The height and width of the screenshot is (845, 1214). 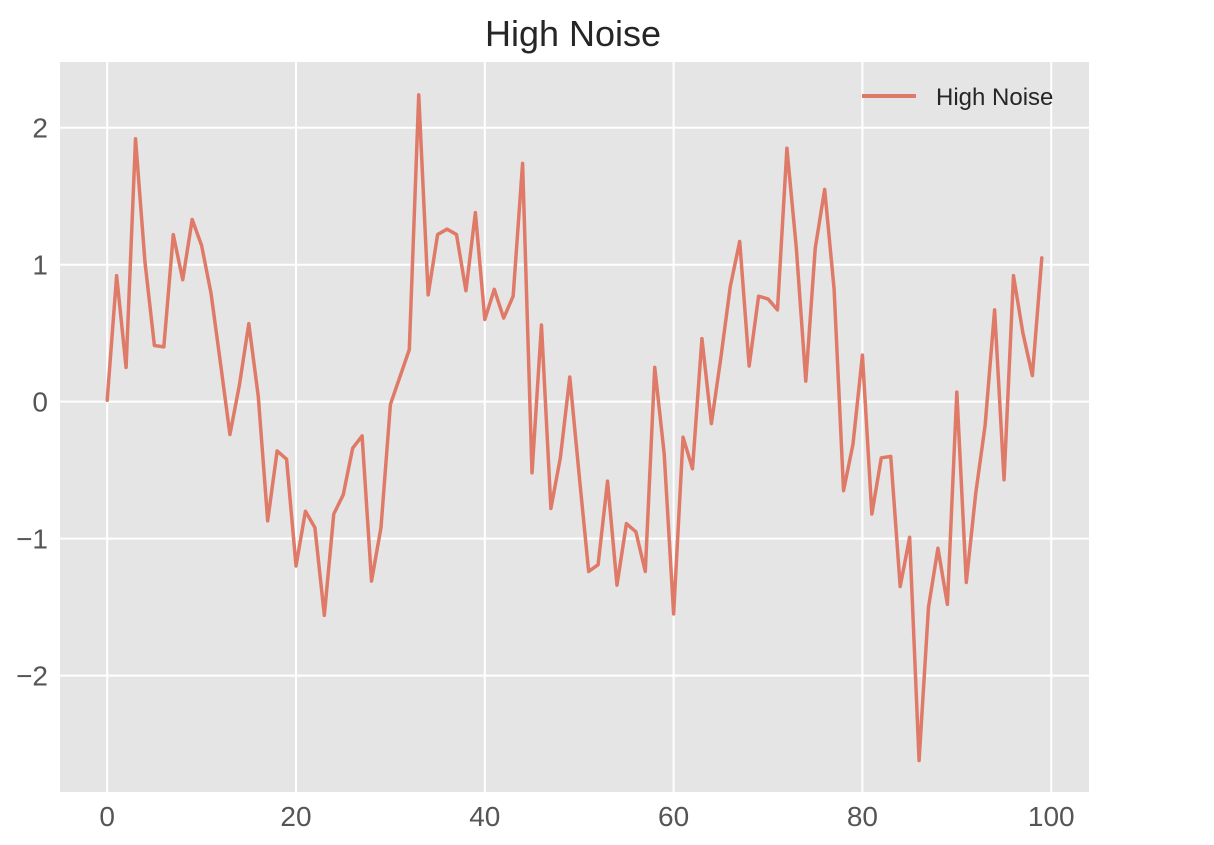 What do you see at coordinates (32, 539) in the screenshot?
I see `y-tick-label: −1` at bounding box center [32, 539].